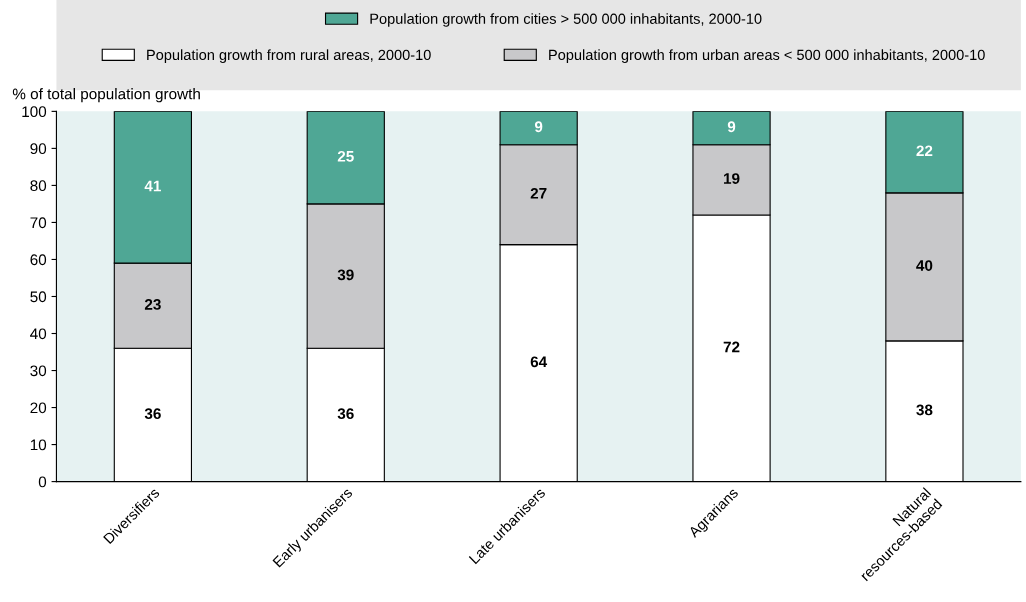 The image size is (1026, 602). I want to click on data-label: 41, so click(152, 186).